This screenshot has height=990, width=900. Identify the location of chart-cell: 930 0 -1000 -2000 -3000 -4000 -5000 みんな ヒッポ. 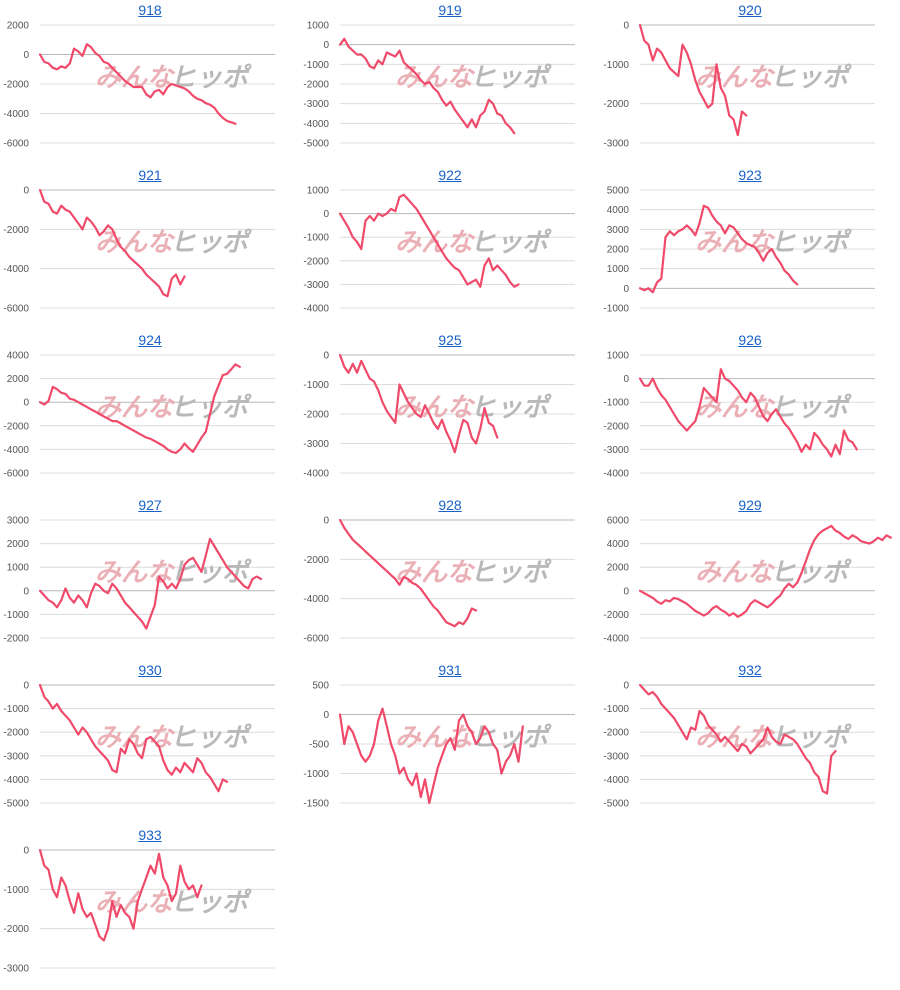
(150, 742).